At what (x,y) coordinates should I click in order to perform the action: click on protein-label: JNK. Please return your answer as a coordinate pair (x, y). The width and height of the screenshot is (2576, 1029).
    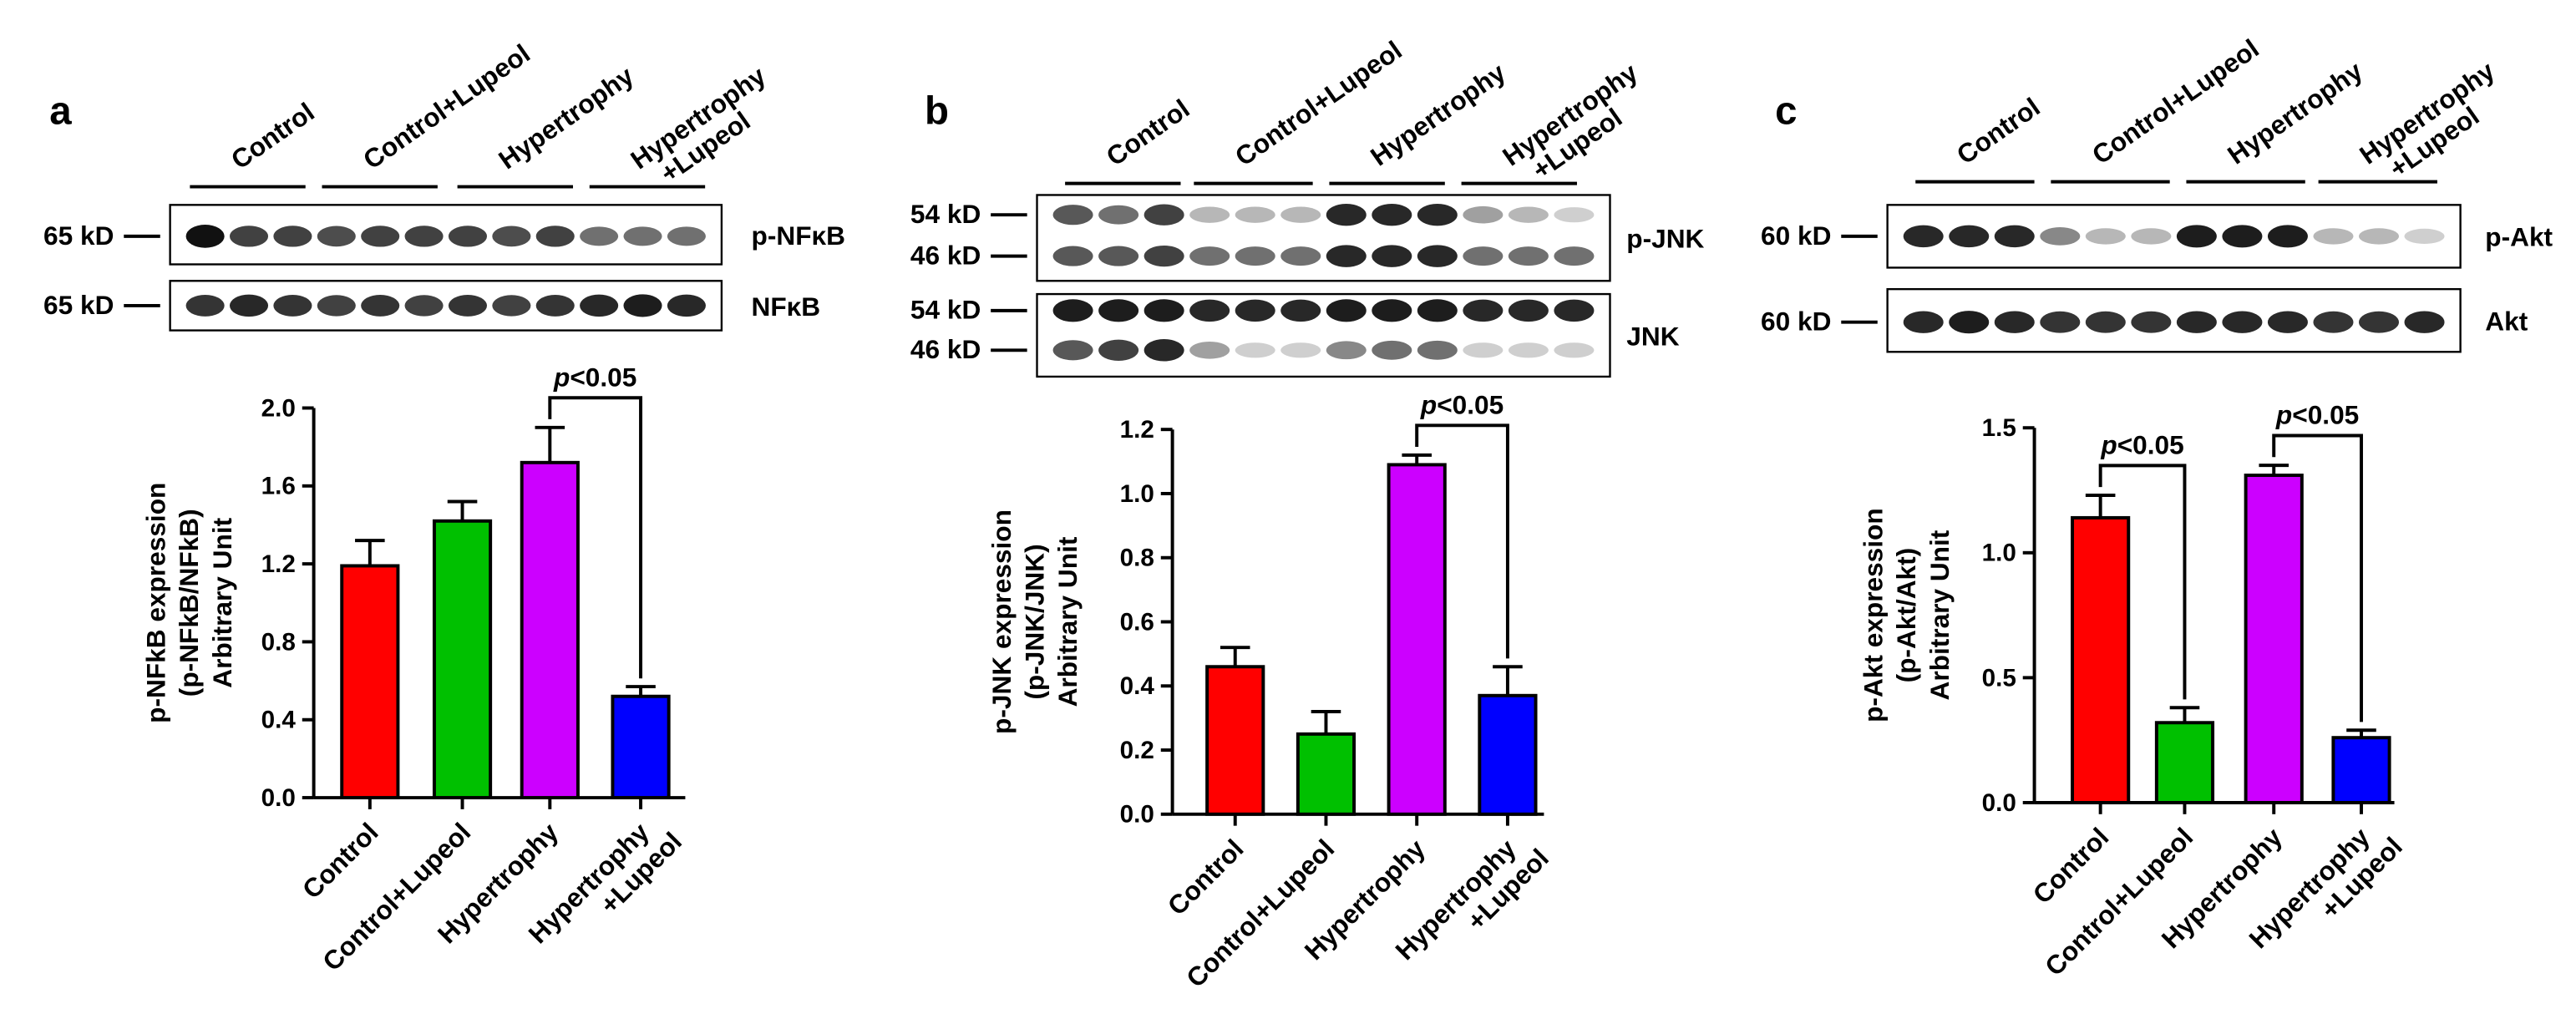
    Looking at the image, I should click on (1652, 336).